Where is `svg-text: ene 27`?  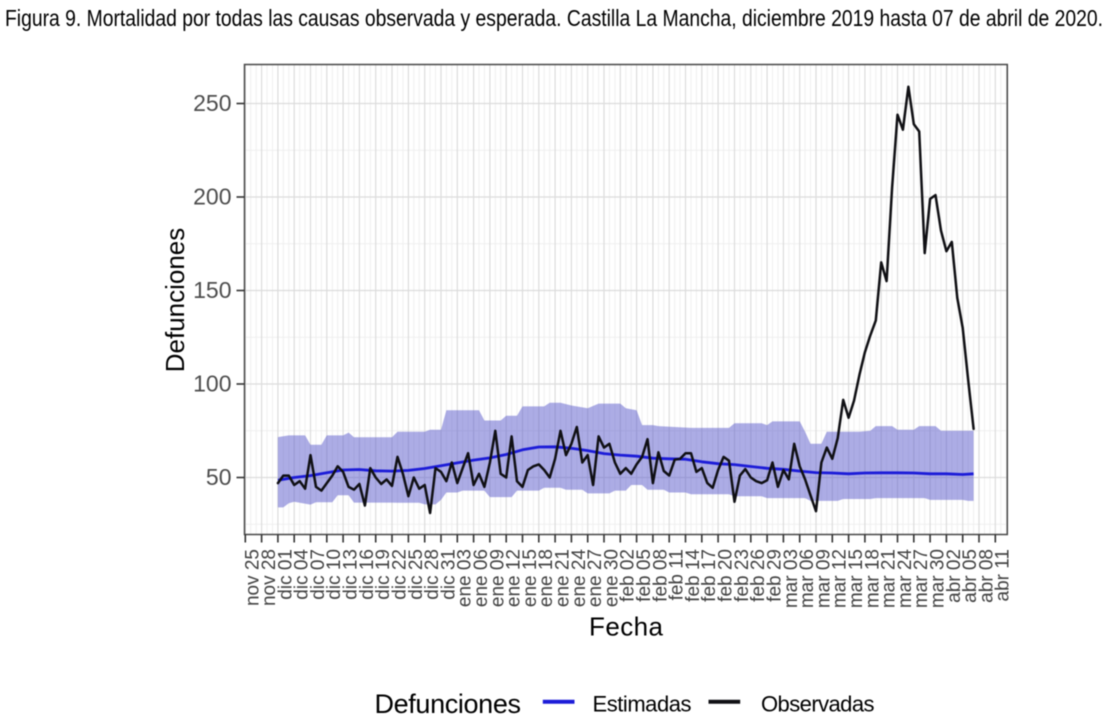
svg-text: ene 27 is located at coordinates (595, 578).